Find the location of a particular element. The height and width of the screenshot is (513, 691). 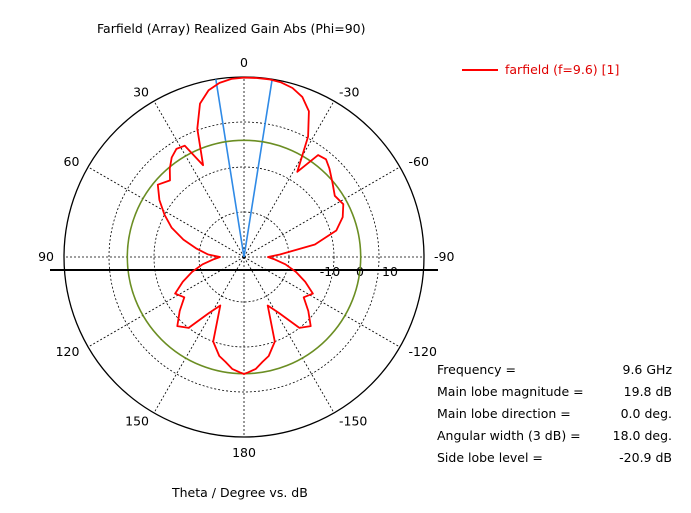

annotation-value: 18.0 deg. is located at coordinates (642, 435).